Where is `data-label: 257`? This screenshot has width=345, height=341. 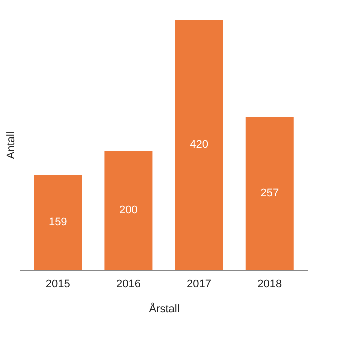
data-label: 257 is located at coordinates (270, 194).